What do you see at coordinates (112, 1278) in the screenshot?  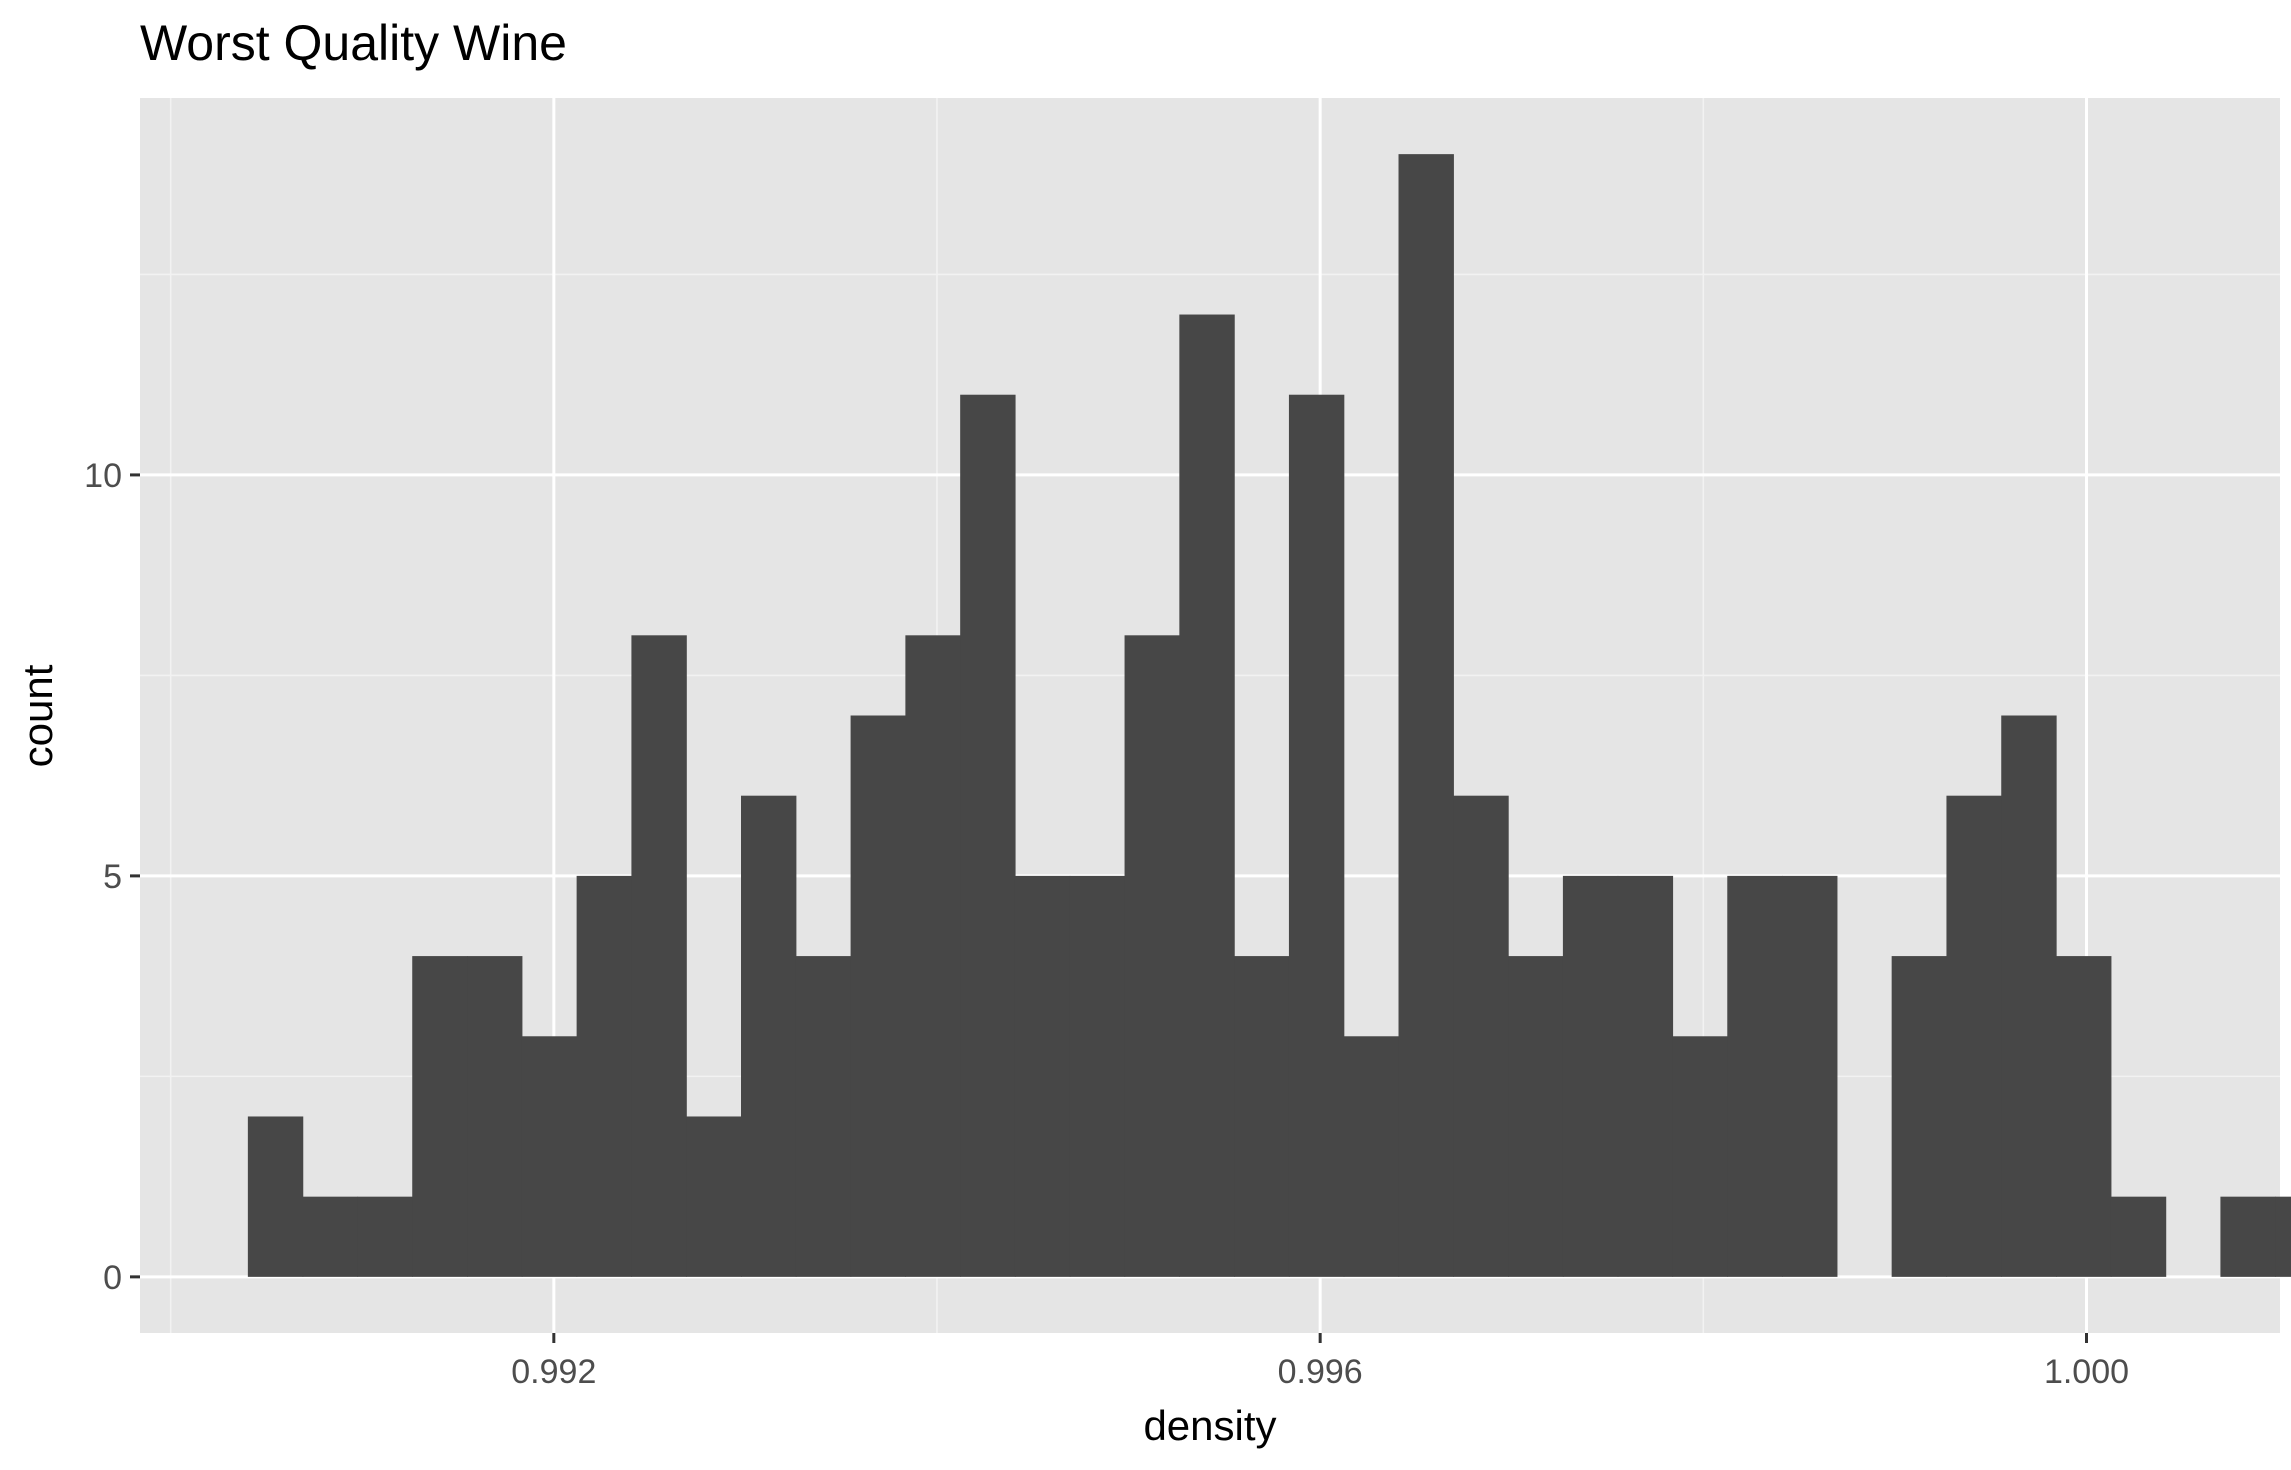 I see `y-tick-label-0: 0` at bounding box center [112, 1278].